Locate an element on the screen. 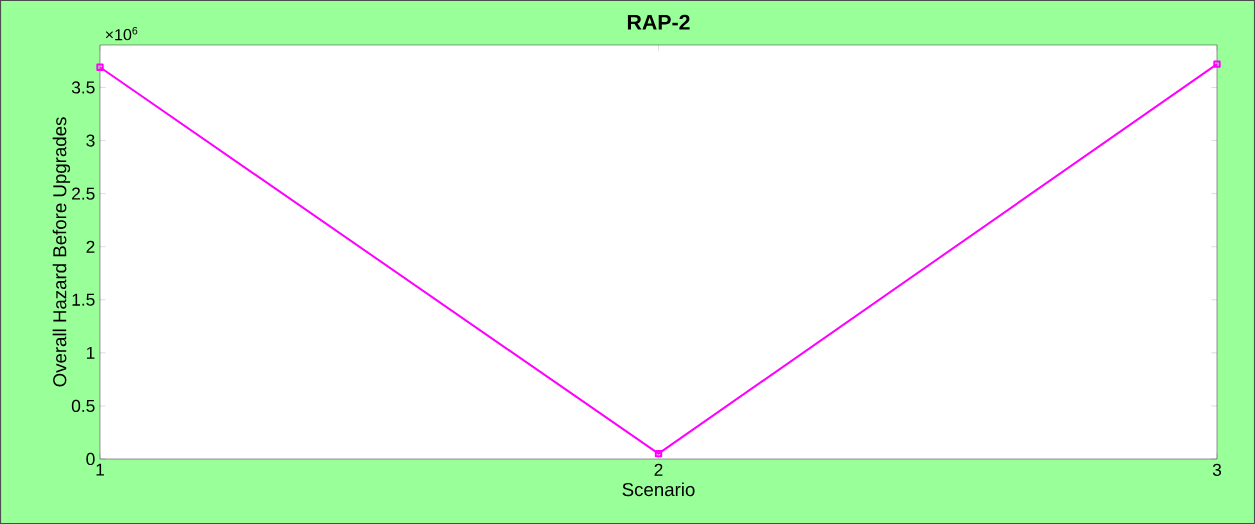 The image size is (1255, 524). y-tick-label: 2 is located at coordinates (90, 246).